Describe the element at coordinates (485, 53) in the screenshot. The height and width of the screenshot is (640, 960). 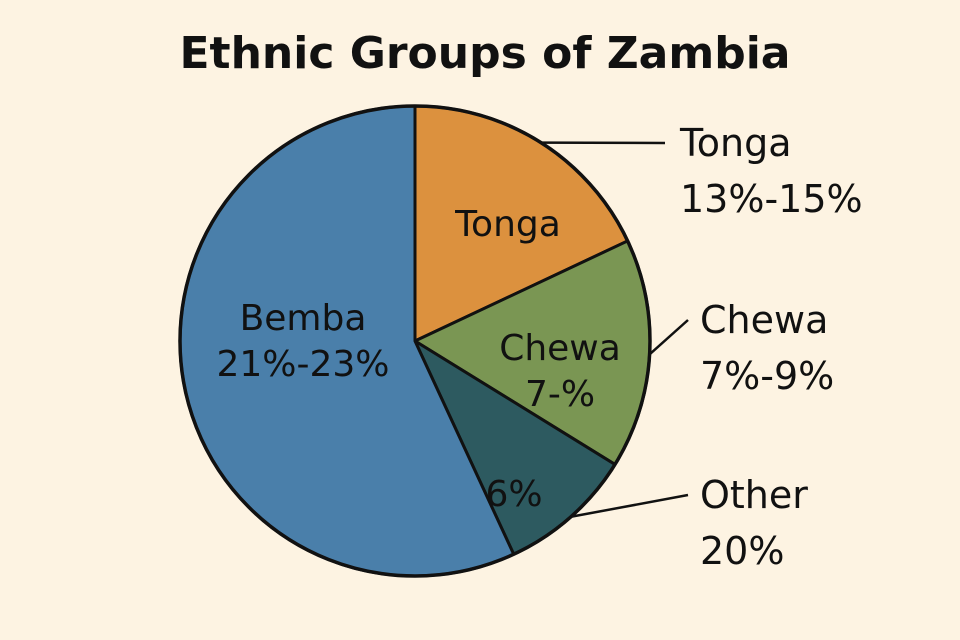
I see `chart-title: Ethnic Groups of Zambia` at that location.